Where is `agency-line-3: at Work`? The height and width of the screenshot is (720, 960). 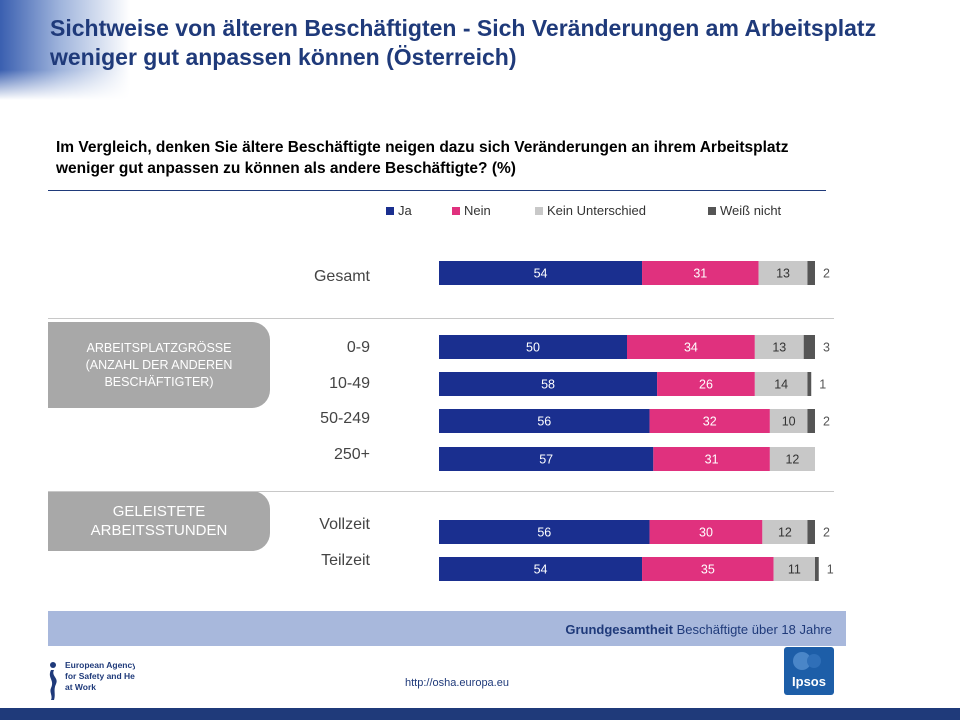
agency-line-3: at Work is located at coordinates (80, 687).